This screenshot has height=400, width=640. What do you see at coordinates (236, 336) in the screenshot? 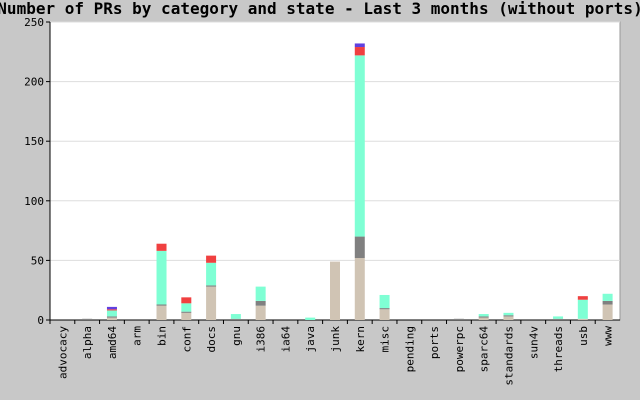
I see `x-tick-label: gnu` at bounding box center [236, 336].